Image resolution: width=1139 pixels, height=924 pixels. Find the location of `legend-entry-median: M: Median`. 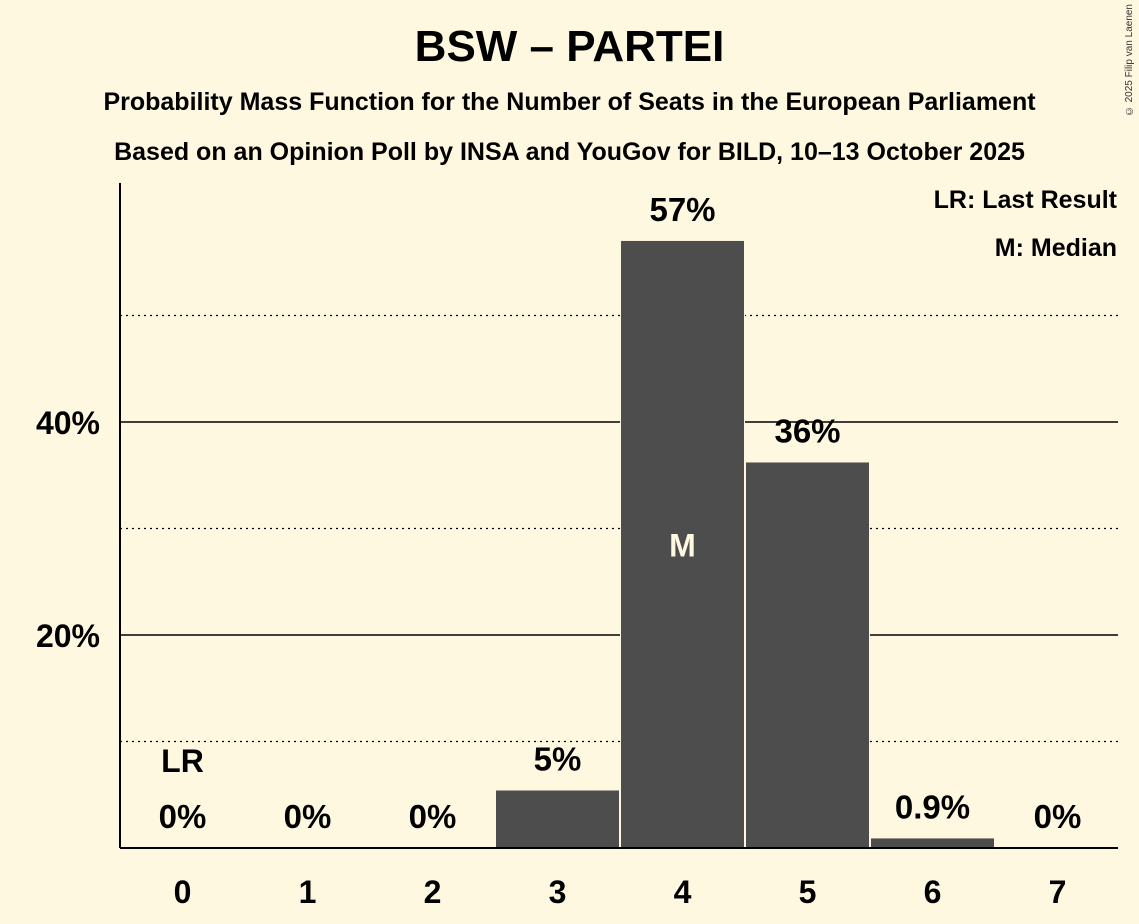

legend-entry-median: M: Median is located at coordinates (1055, 248).